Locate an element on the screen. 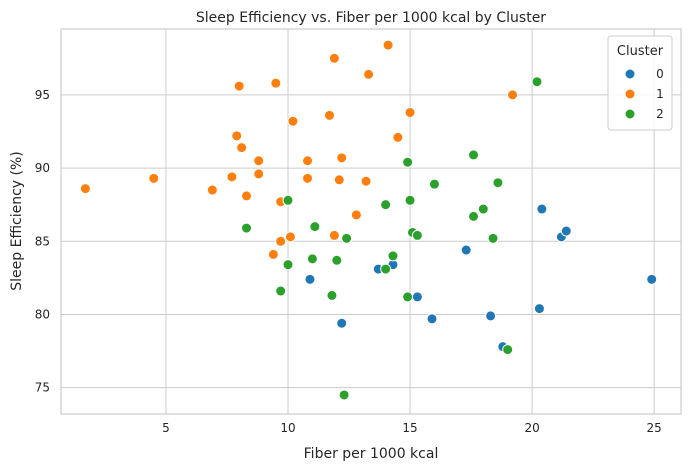 Image resolution: width=690 pixels, height=473 pixels. y-tick-label: 85 is located at coordinates (42, 241).